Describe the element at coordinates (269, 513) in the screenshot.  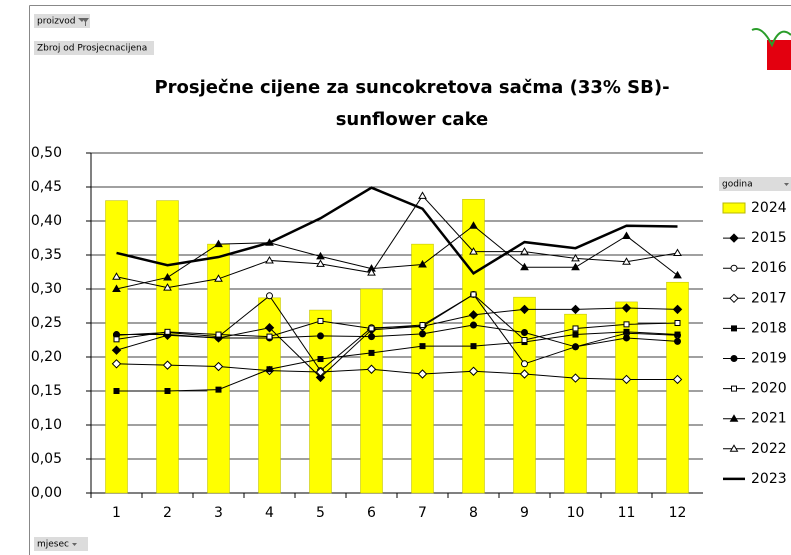
I see `x-tick-label: 4` at that location.